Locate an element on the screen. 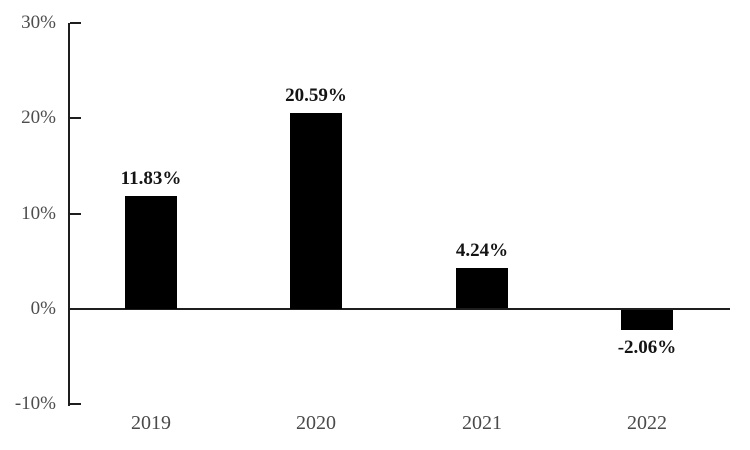 The height and width of the screenshot is (450, 750). y-axis-tick-label: 20% is located at coordinates (38, 118).